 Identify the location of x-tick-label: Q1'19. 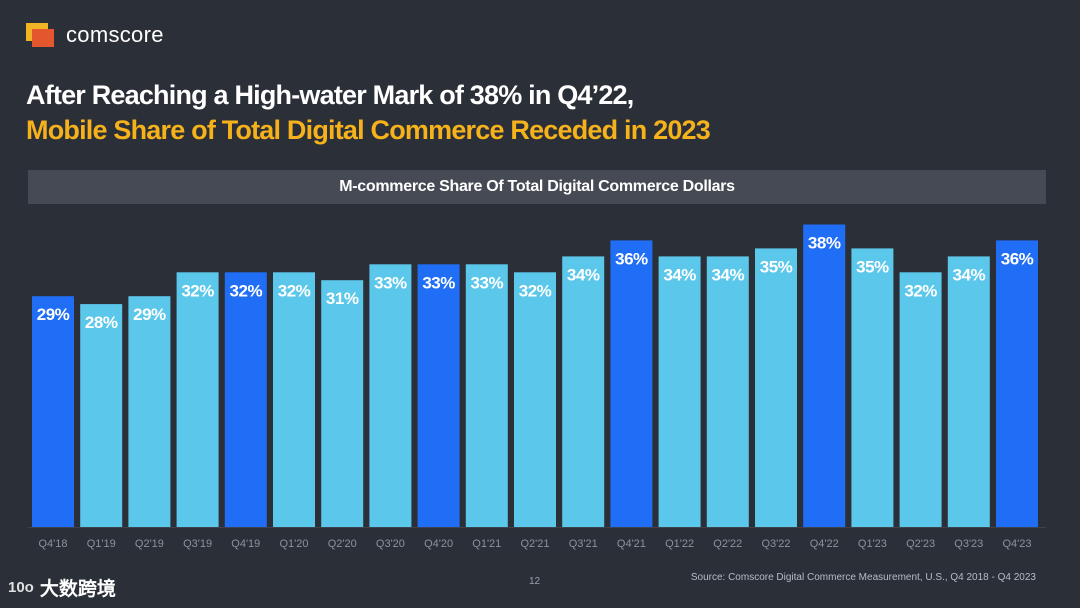
(101, 544).